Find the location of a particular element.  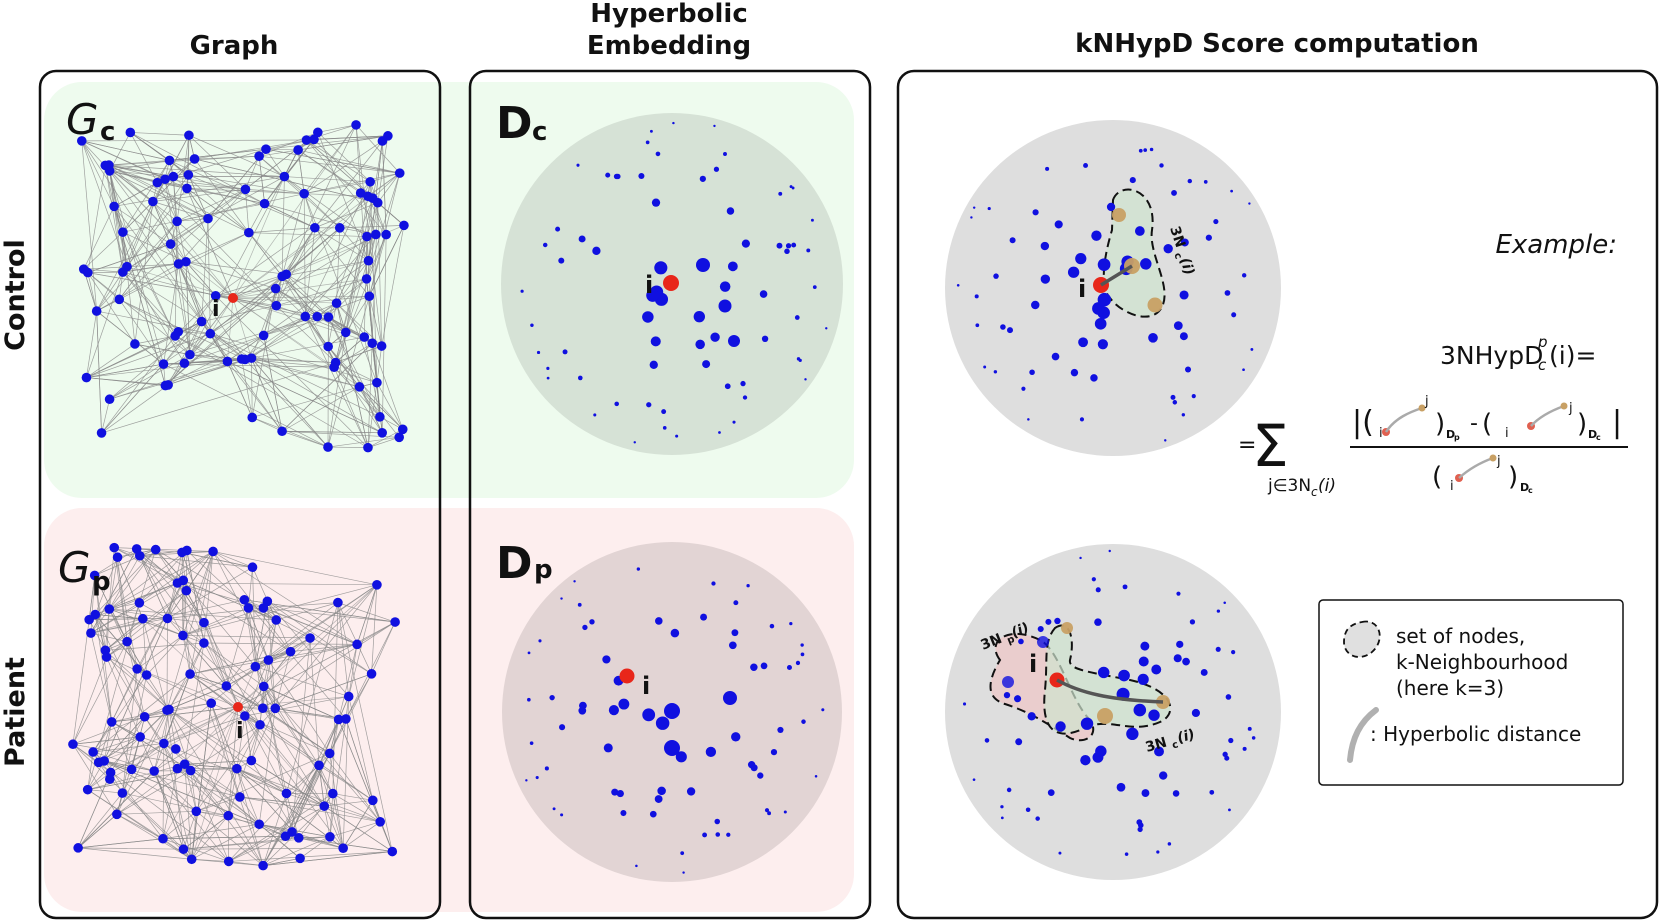

dc-node-i-label: i is located at coordinates (649, 285).